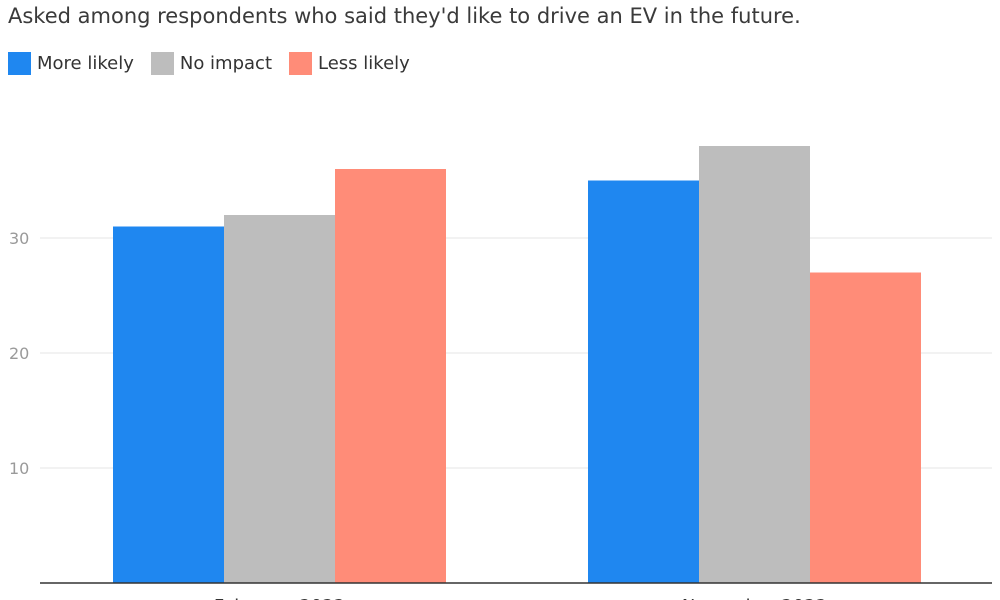  I want to click on legend: More likely No impact Less likely, so click(217, 63).